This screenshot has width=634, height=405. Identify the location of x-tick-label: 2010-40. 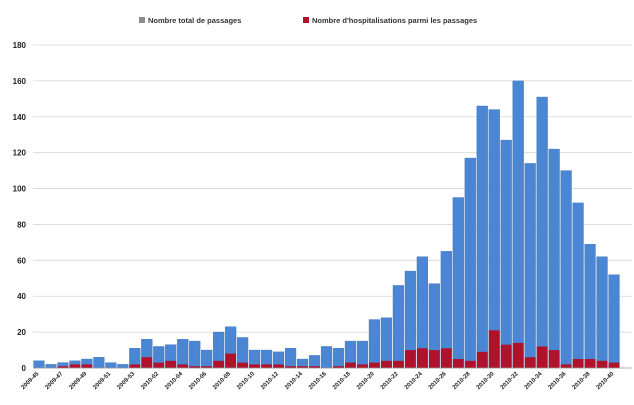
(606, 381).